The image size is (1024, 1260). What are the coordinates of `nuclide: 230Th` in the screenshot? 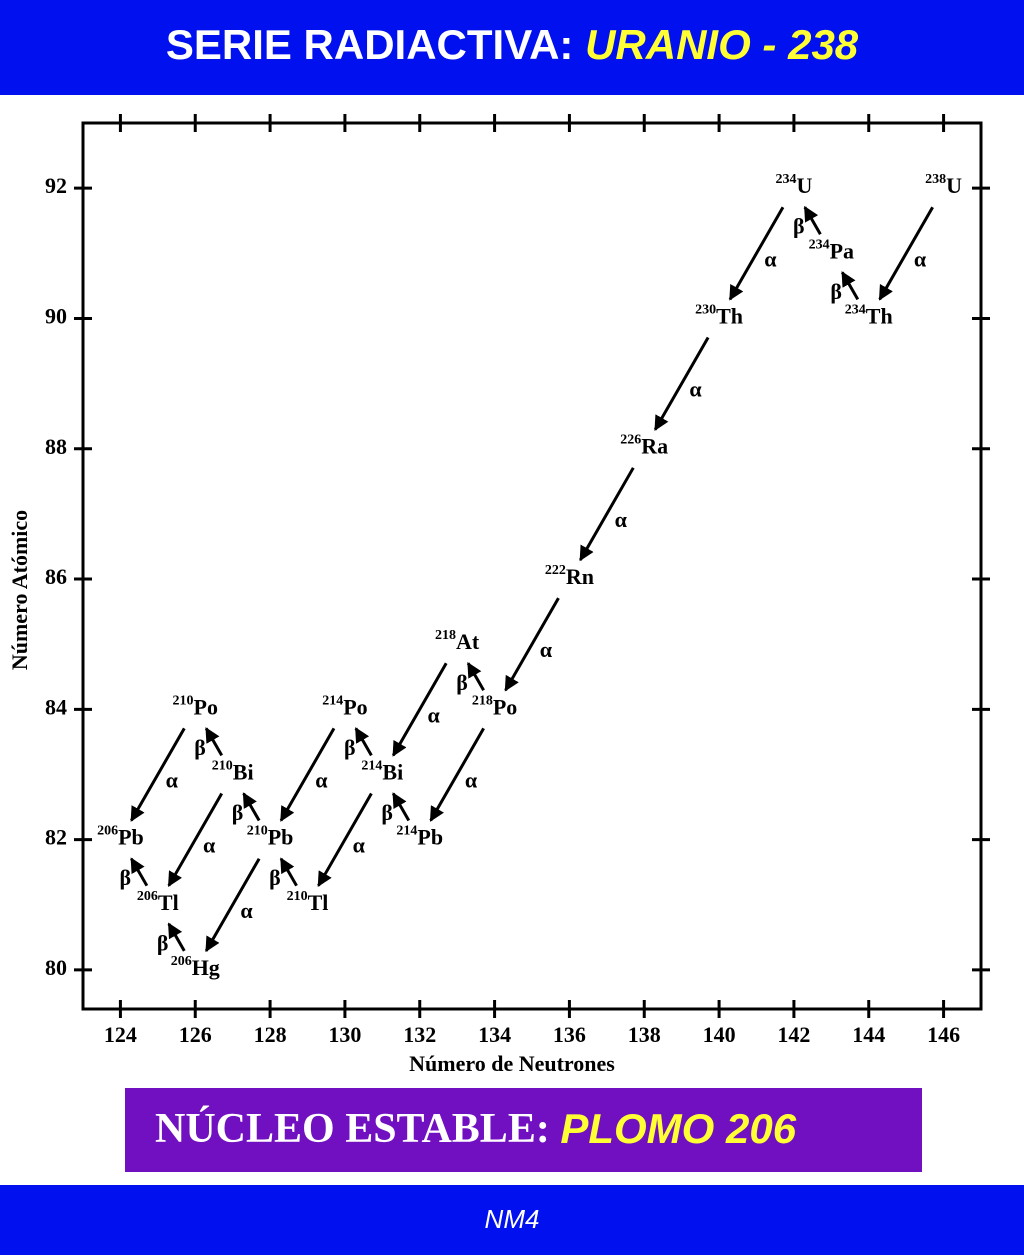 It's located at (719, 316).